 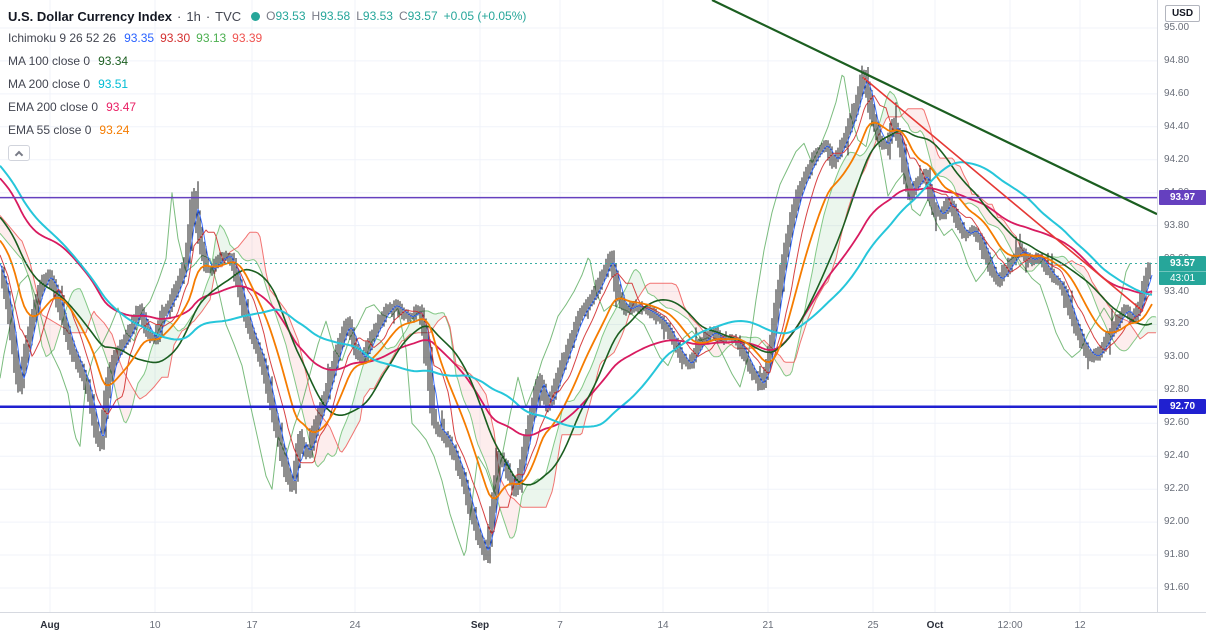 I want to click on symbol-title: U.S. Dollar Currency Index, so click(x=90, y=16).